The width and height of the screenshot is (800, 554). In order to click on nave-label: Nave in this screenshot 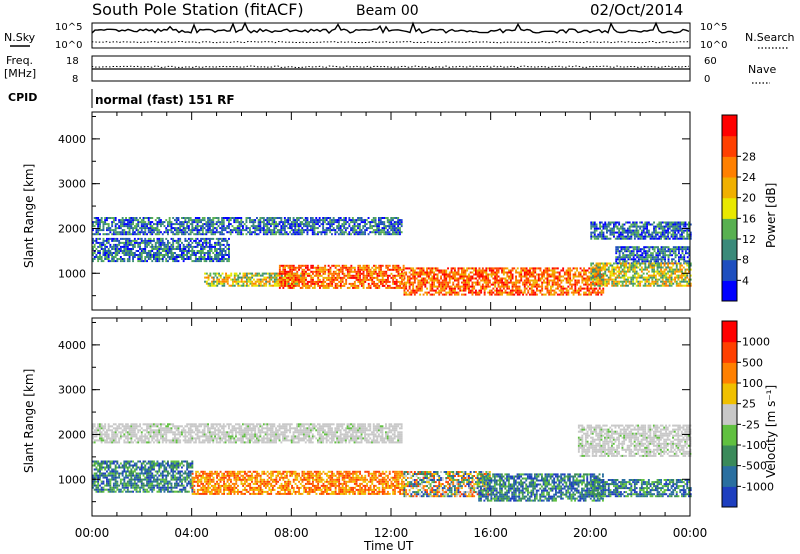, I will do `click(762, 69)`.